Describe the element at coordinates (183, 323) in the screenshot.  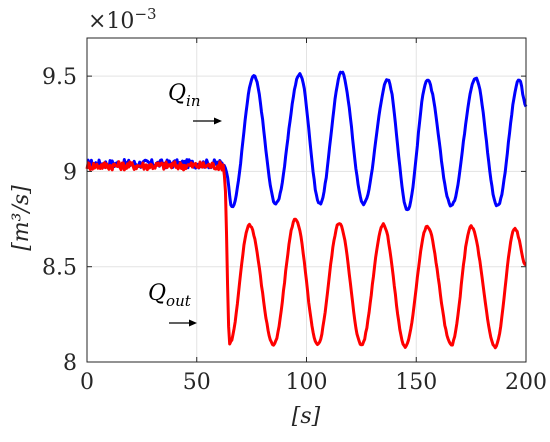
I see `arrow-qout` at that location.